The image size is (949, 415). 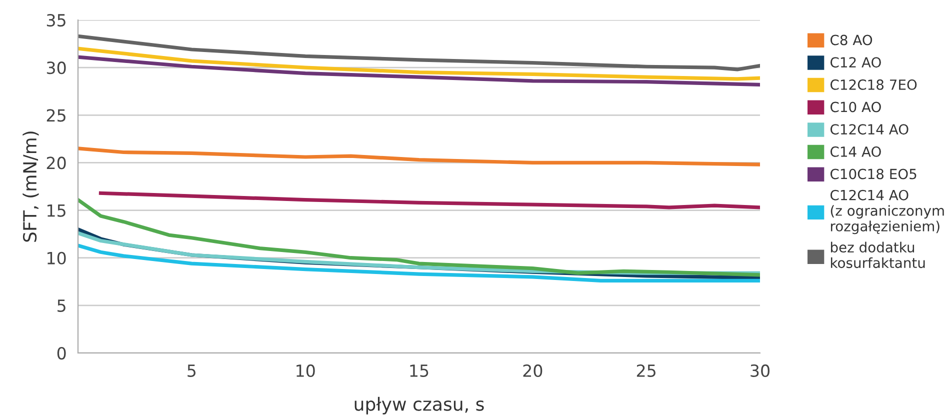 I want to click on legend-label: C10C18 EO5, so click(x=873, y=174).